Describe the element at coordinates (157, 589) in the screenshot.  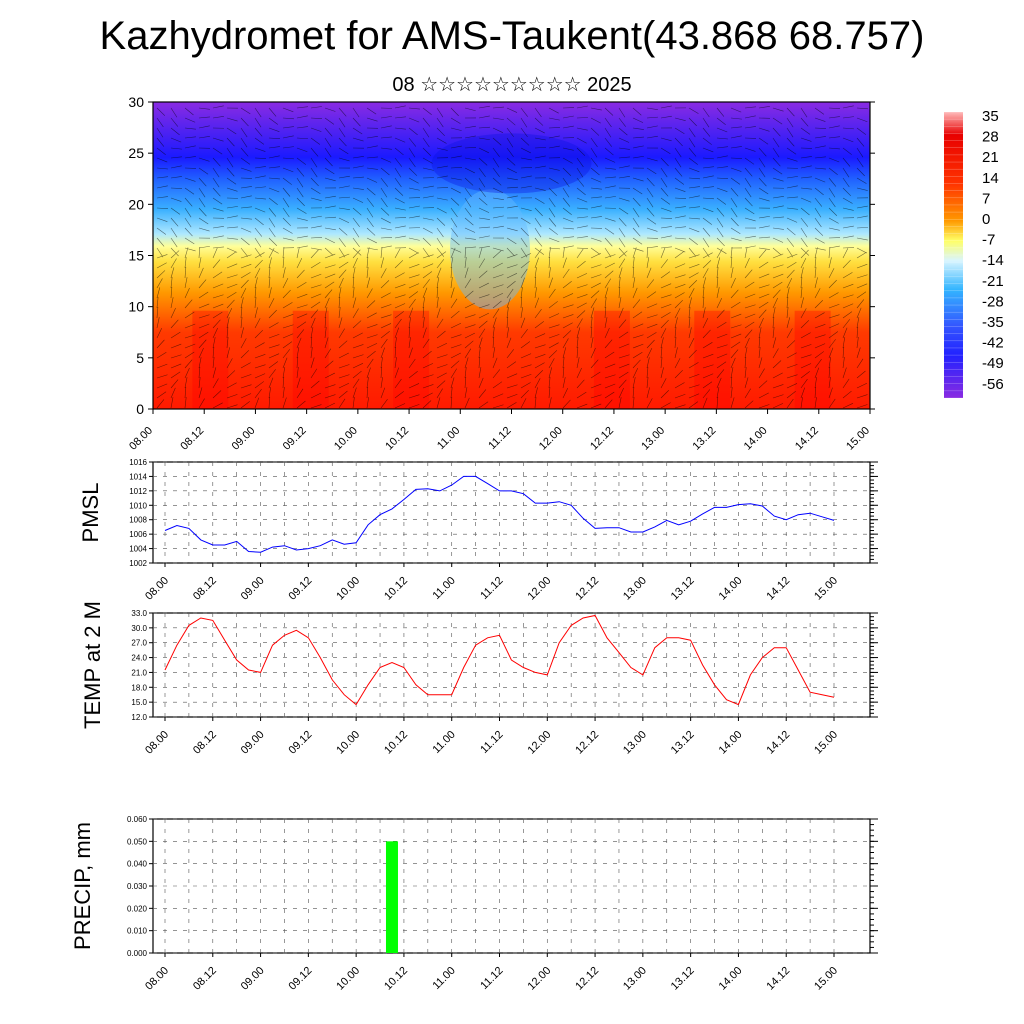
I see `x-tick-label: 08.00` at that location.